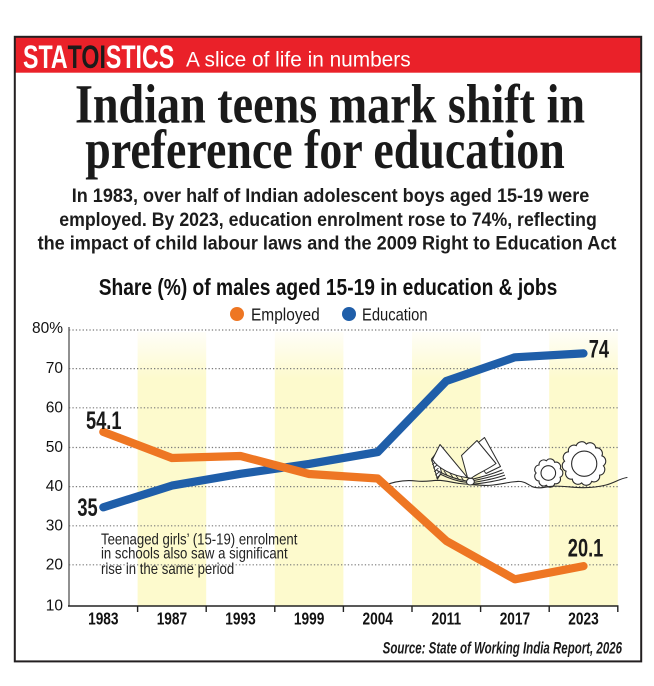  I want to click on svg-text: 70, so click(55, 368).